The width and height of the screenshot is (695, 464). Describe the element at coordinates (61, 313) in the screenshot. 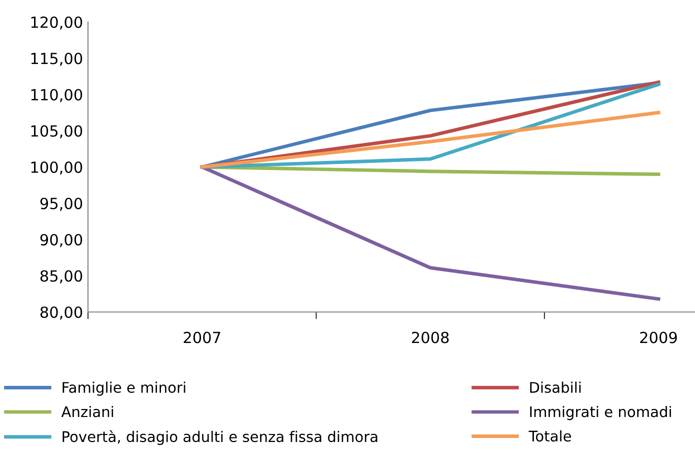

I see `y-tick-label: 80,00` at that location.